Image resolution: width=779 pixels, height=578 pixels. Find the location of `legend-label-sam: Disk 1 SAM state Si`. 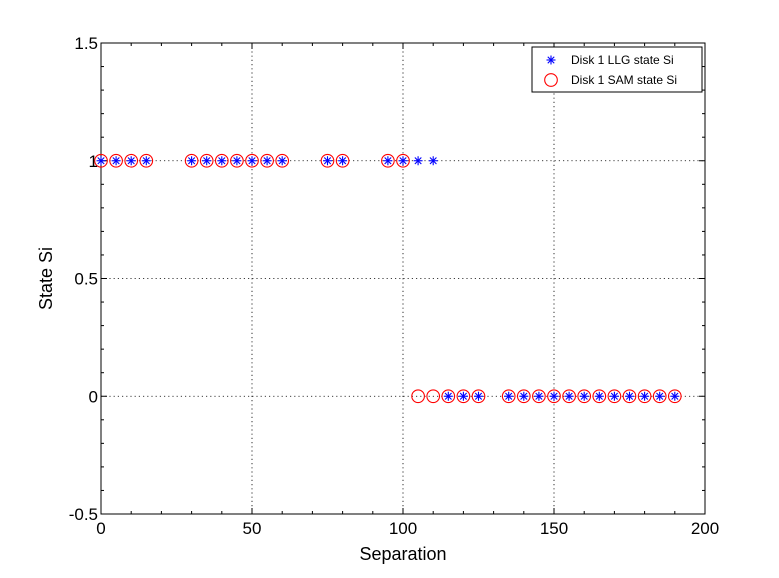

legend-label-sam: Disk 1 SAM state Si is located at coordinates (624, 80).